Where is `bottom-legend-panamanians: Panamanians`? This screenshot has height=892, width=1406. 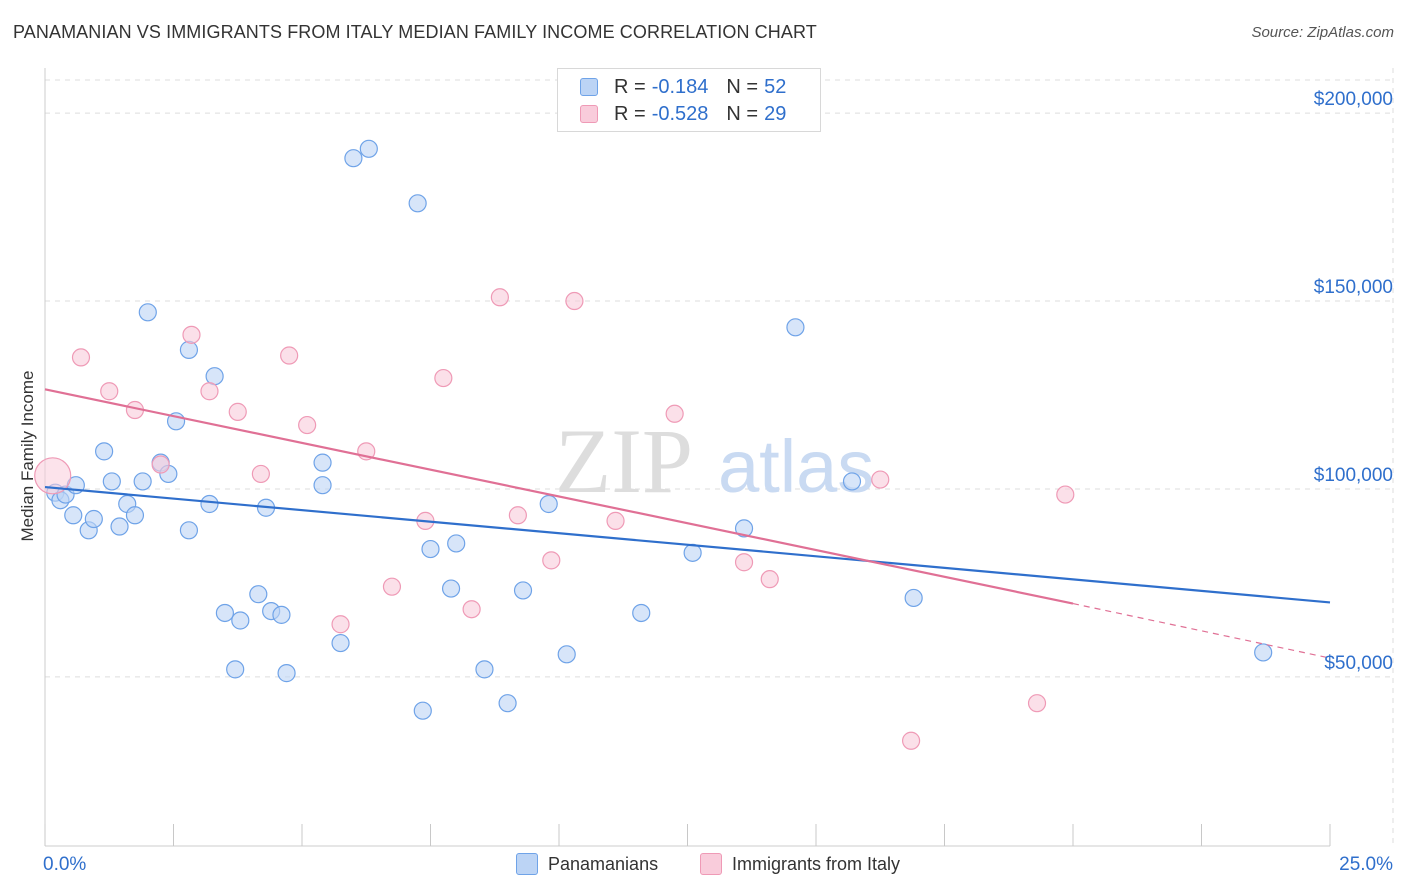
bottom-legend-panamanians: Panamanians is located at coordinates (587, 864).